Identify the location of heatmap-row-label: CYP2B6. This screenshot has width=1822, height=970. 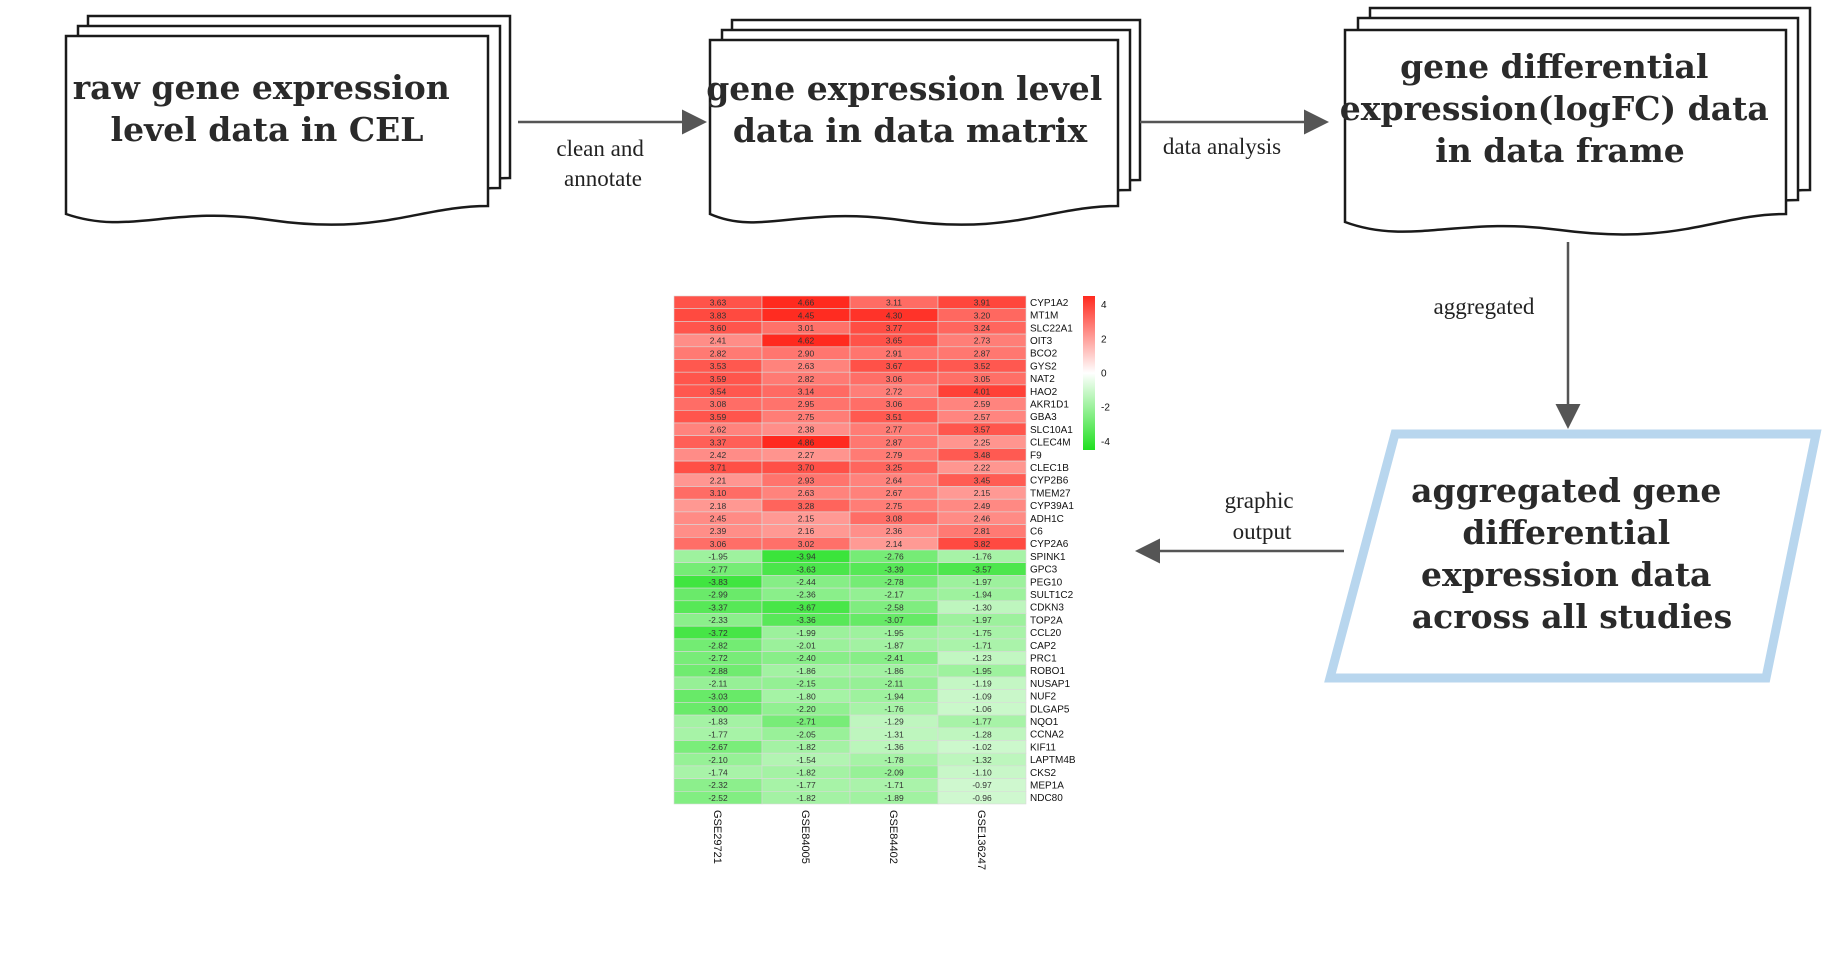
(1049, 481).